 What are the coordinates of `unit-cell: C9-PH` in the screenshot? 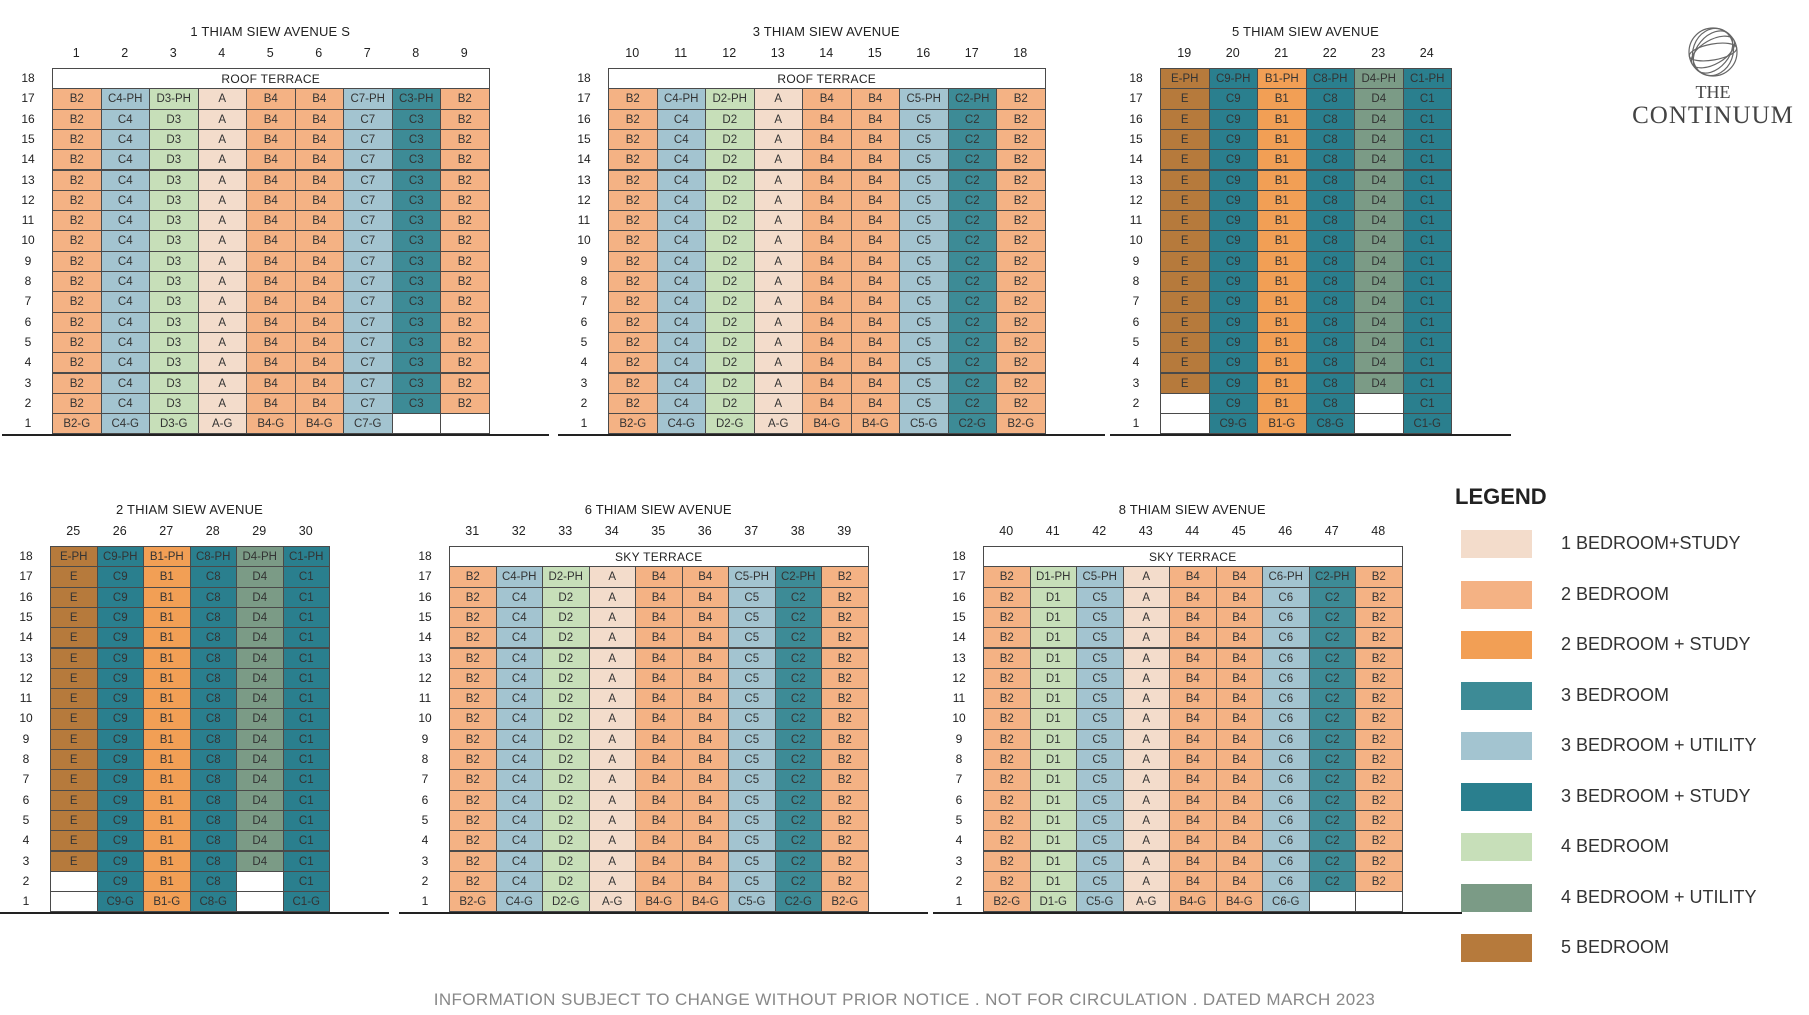 It's located at (120, 557).